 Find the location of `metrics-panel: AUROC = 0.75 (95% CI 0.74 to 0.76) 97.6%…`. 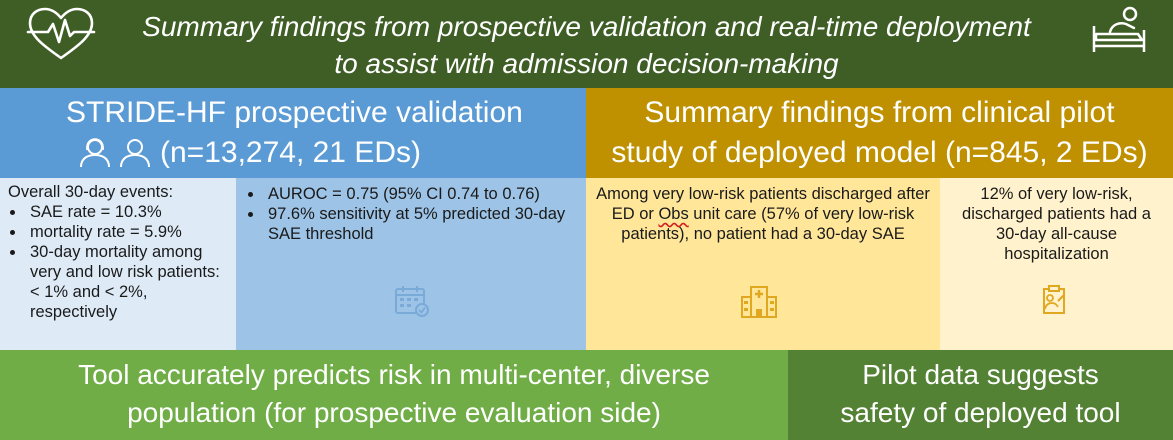

metrics-panel: AUROC = 0.75 (95% CI 0.74 to 0.76) 97.6%… is located at coordinates (411, 264).